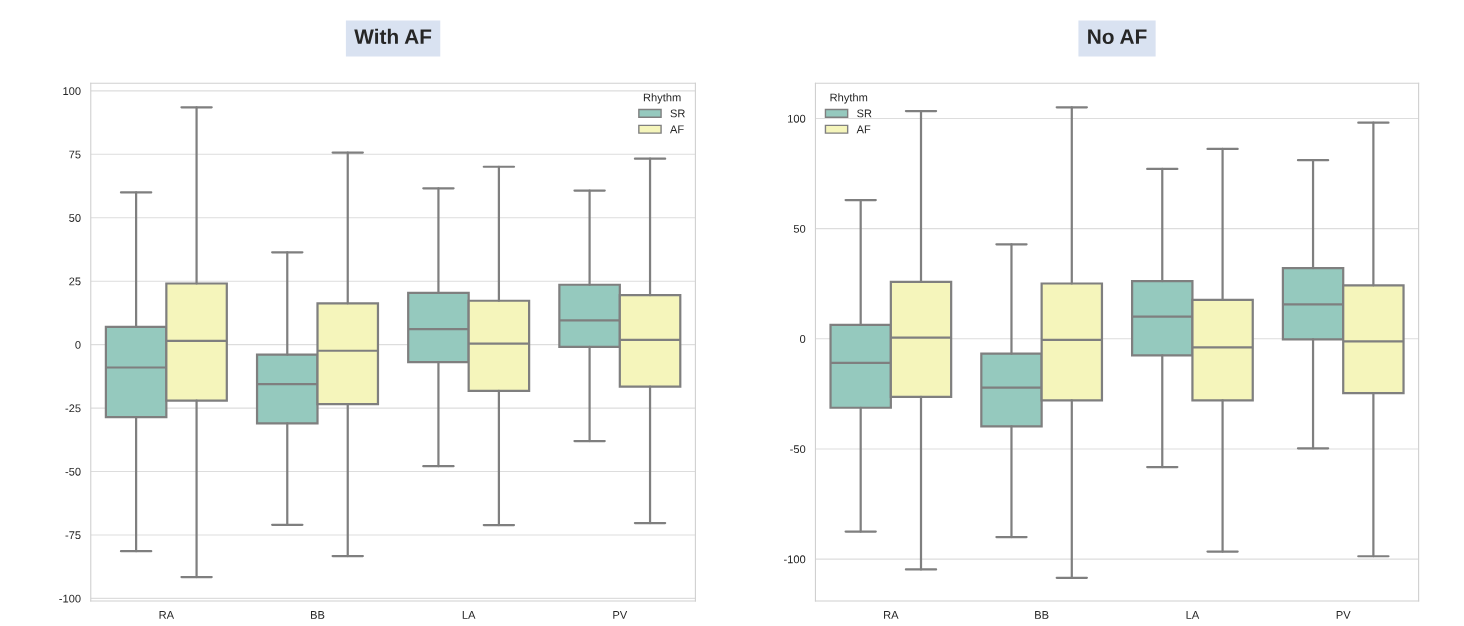 The width and height of the screenshot is (1464, 626). What do you see at coordinates (73, 535) in the screenshot?
I see `y-tick-label: -75` at bounding box center [73, 535].